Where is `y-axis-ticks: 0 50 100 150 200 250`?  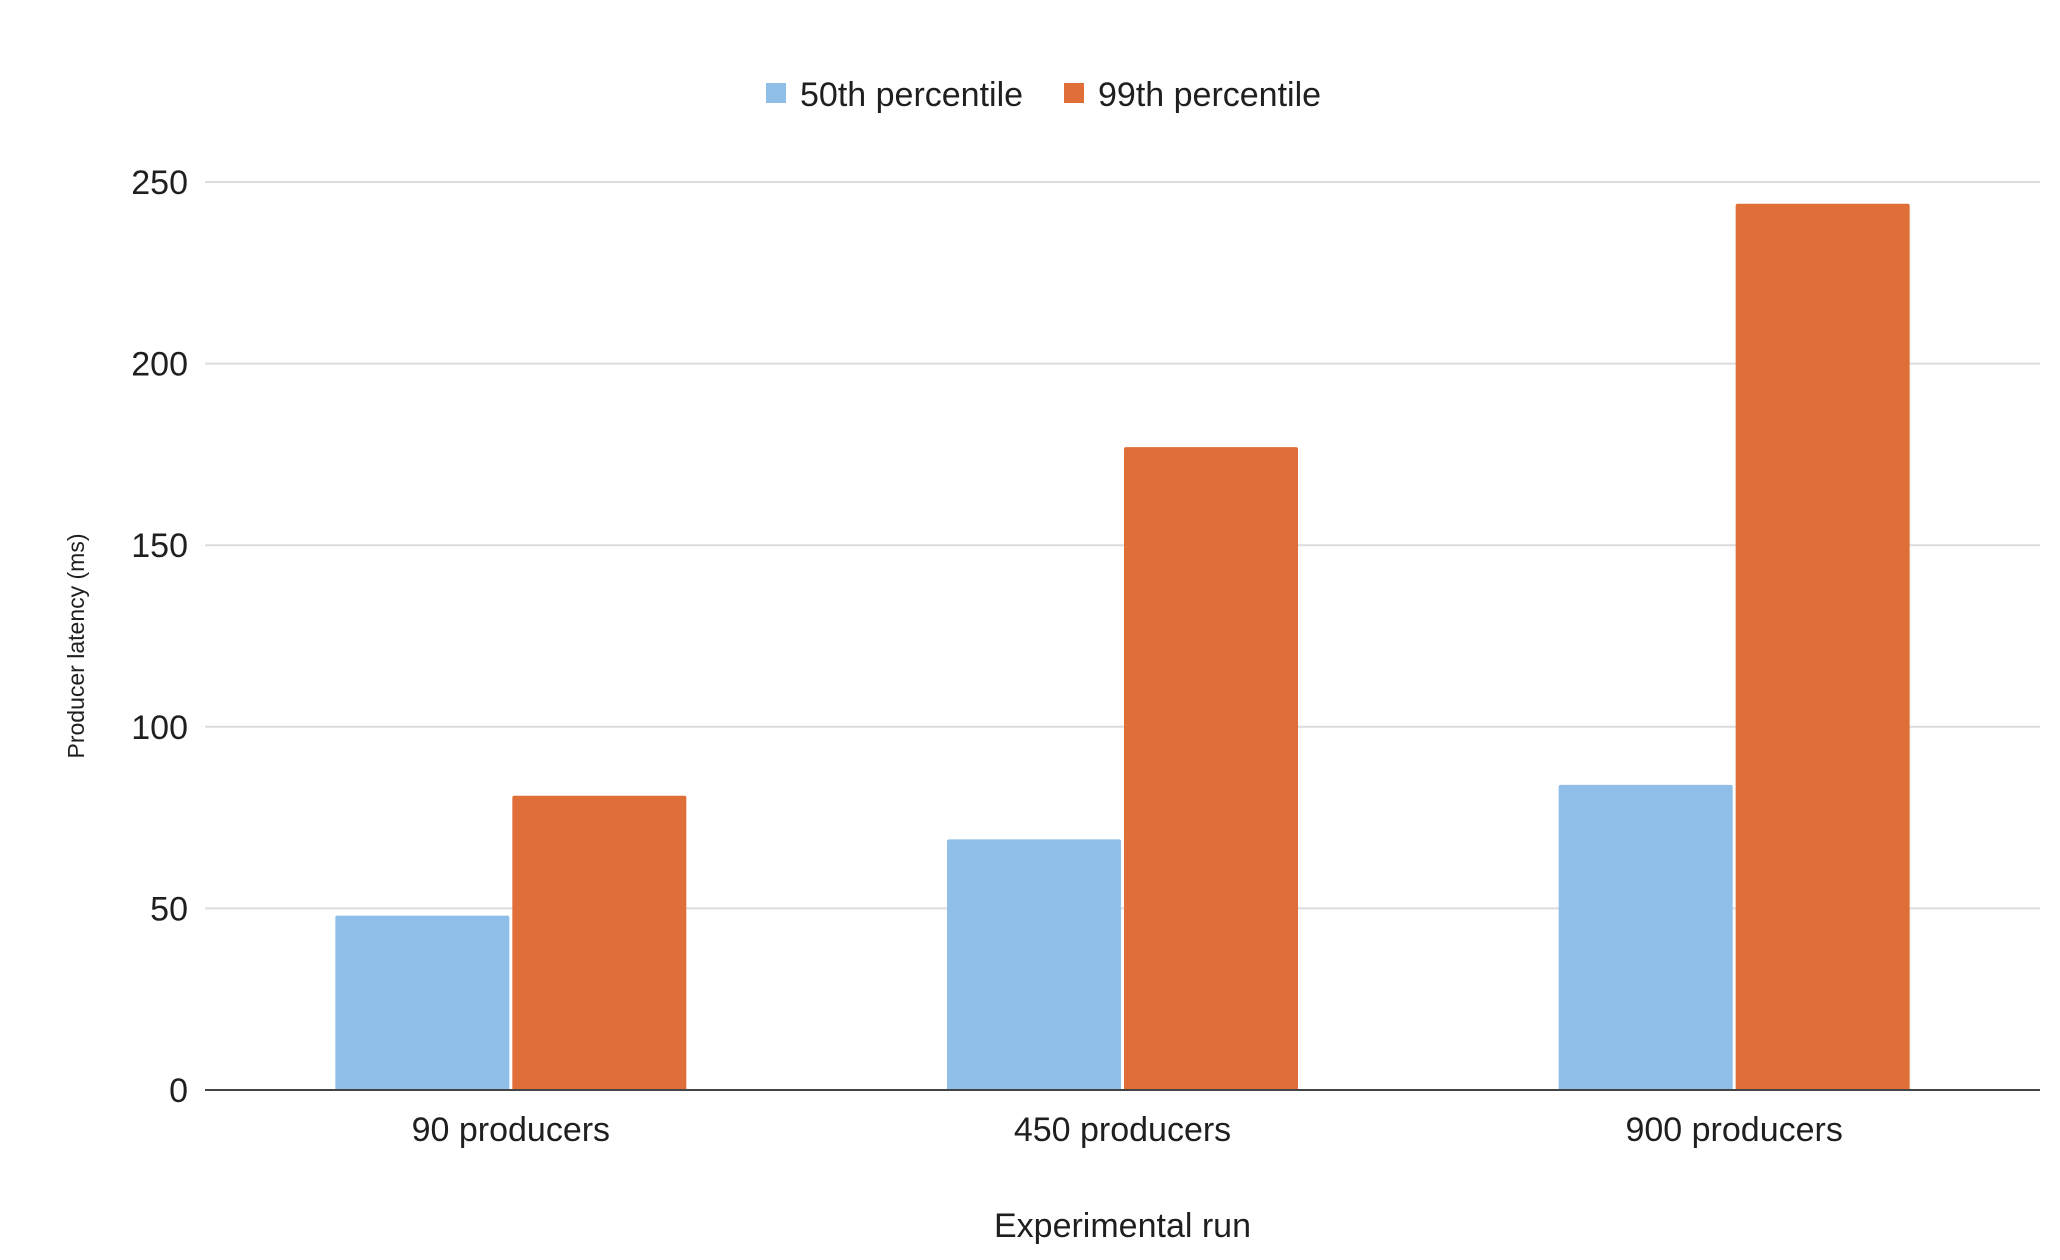 y-axis-ticks: 0 50 100 150 200 250 is located at coordinates (159, 637).